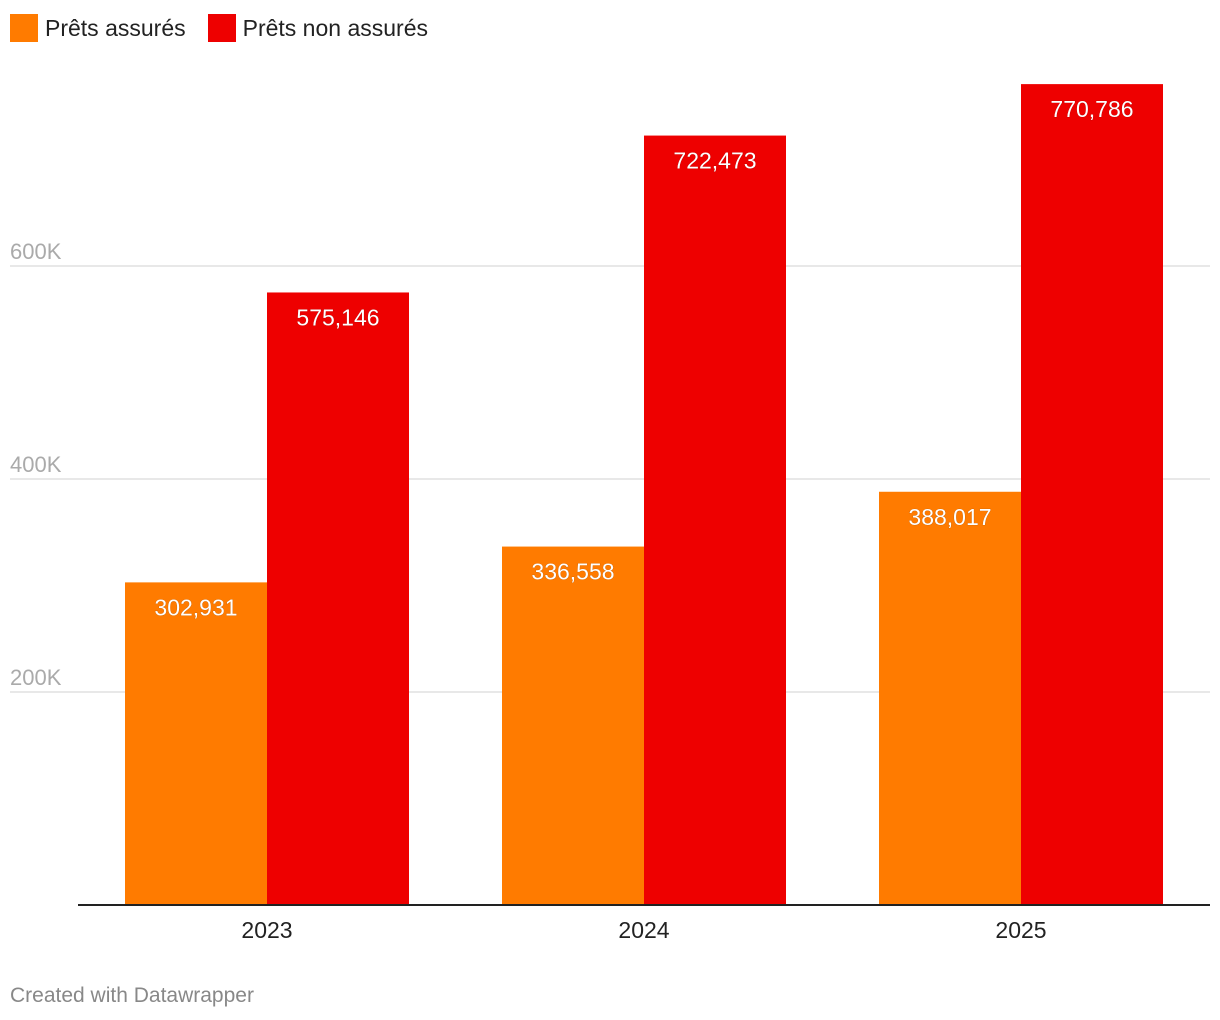 The image size is (1220, 1020). I want to click on legend: Prêts assurés Prêts non assurés, so click(219, 28).